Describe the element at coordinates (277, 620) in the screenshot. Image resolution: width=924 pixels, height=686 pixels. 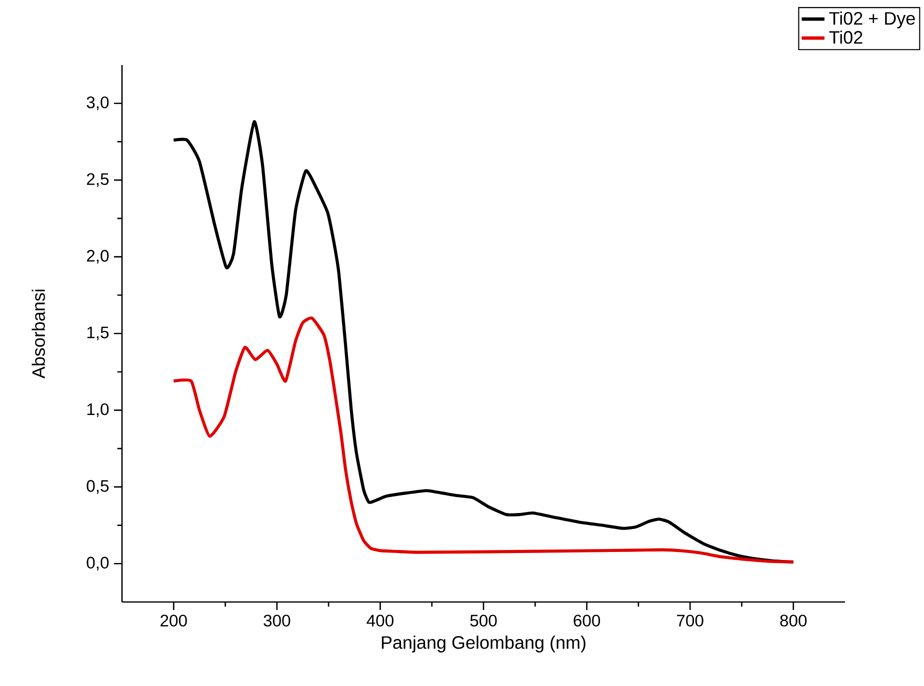
I see `x-tick-label: 300` at that location.